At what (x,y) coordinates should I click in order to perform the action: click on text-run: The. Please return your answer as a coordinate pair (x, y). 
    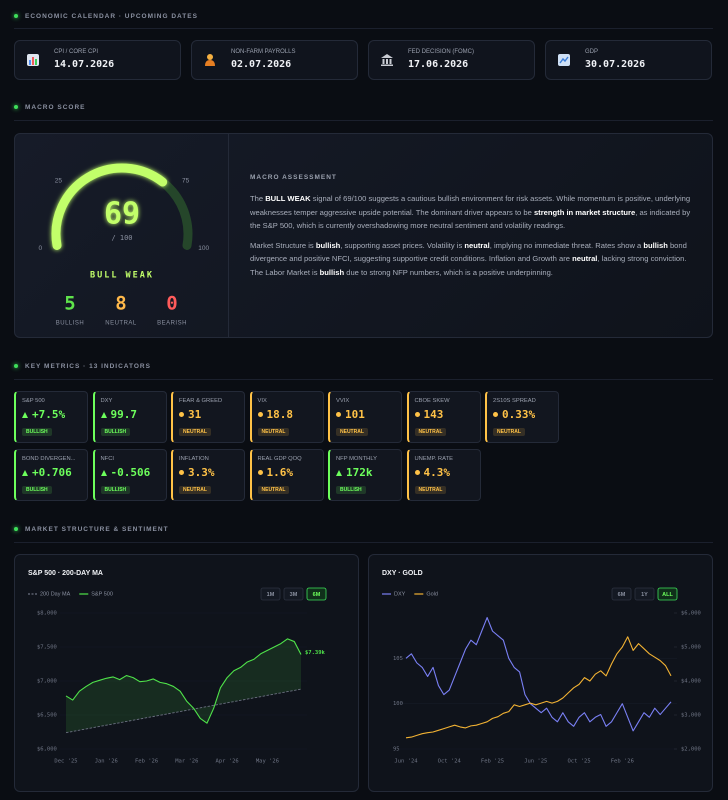
    Looking at the image, I should click on (258, 198).